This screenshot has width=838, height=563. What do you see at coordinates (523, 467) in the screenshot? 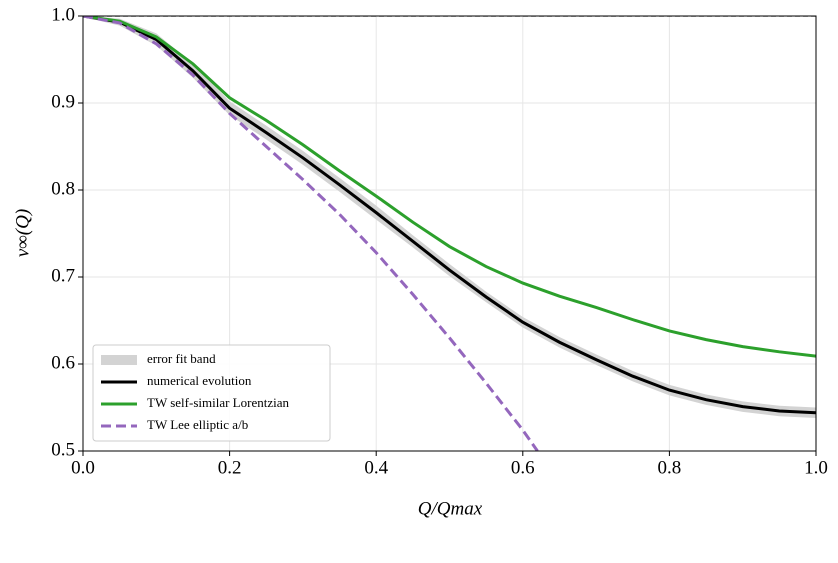
I see `x-tick-label: 0.6` at bounding box center [523, 467].